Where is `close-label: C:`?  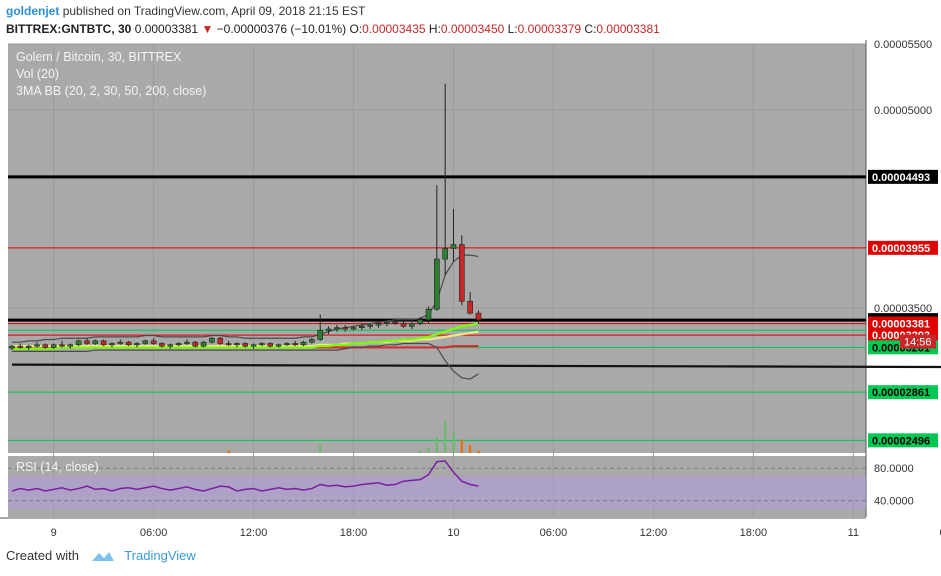 close-label: C: is located at coordinates (590, 29).